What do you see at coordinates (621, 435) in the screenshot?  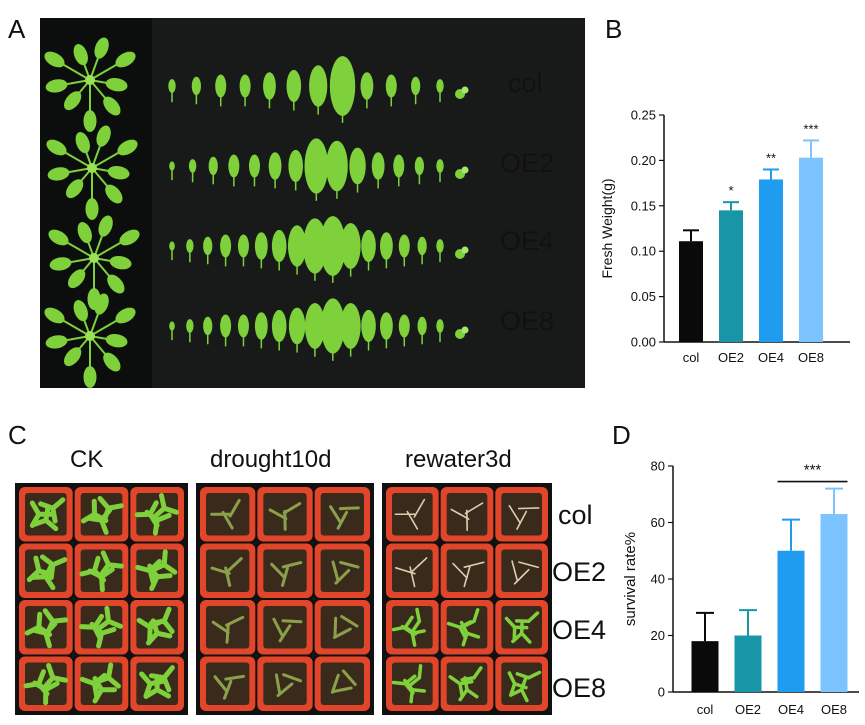 I see `panel-letter-d: D` at bounding box center [621, 435].